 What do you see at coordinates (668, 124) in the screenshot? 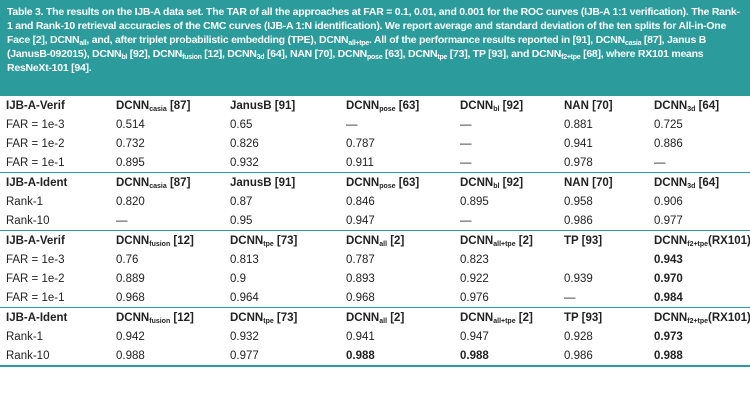
I see `value-cell: 0.725` at bounding box center [668, 124].